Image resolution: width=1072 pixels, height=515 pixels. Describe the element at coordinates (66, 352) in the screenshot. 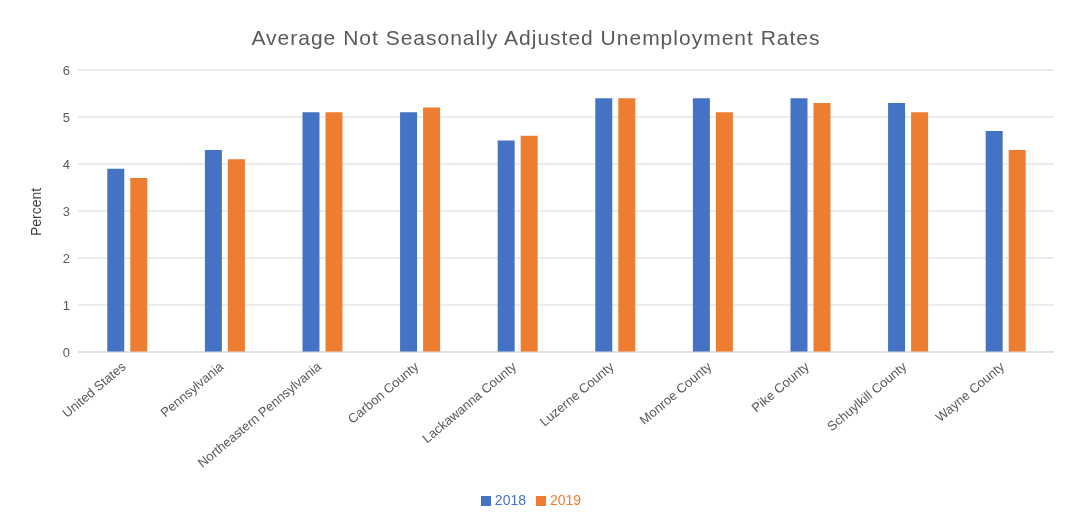

I see `y-tick-label: 0` at that location.